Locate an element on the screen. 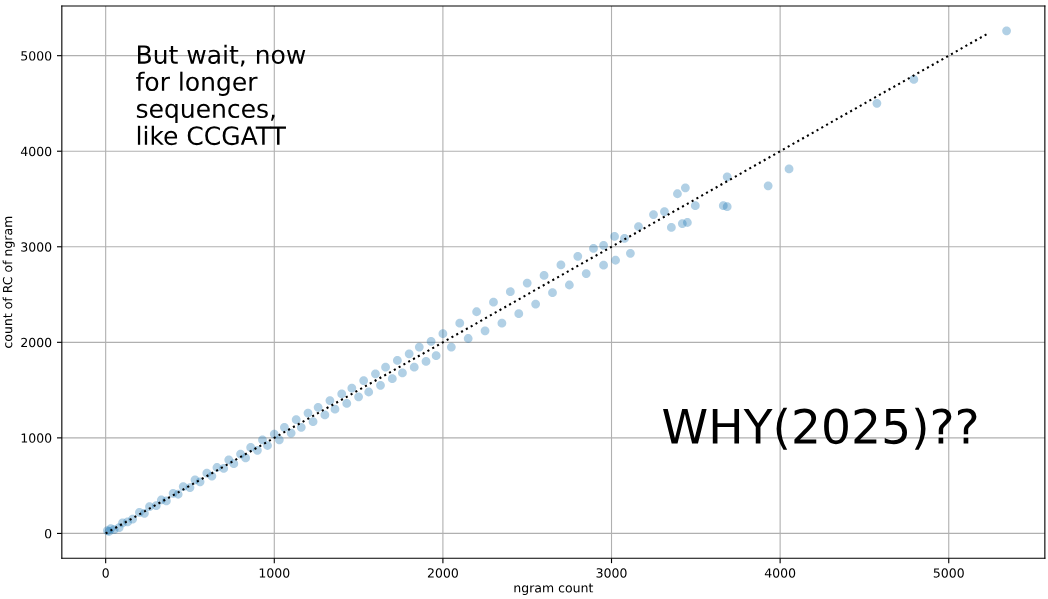 This screenshot has width=1048, height=599. x-axis-title: ngram count is located at coordinates (554, 589).